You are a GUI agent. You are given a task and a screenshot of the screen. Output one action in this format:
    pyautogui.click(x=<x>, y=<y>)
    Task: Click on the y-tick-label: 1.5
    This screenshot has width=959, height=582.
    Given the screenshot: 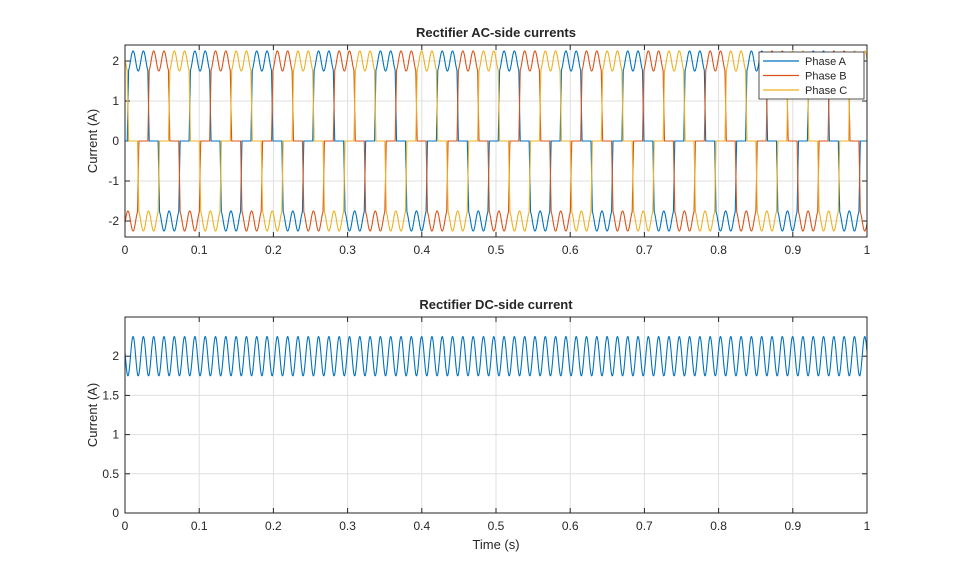 What is the action you would take?
    pyautogui.click(x=110, y=395)
    